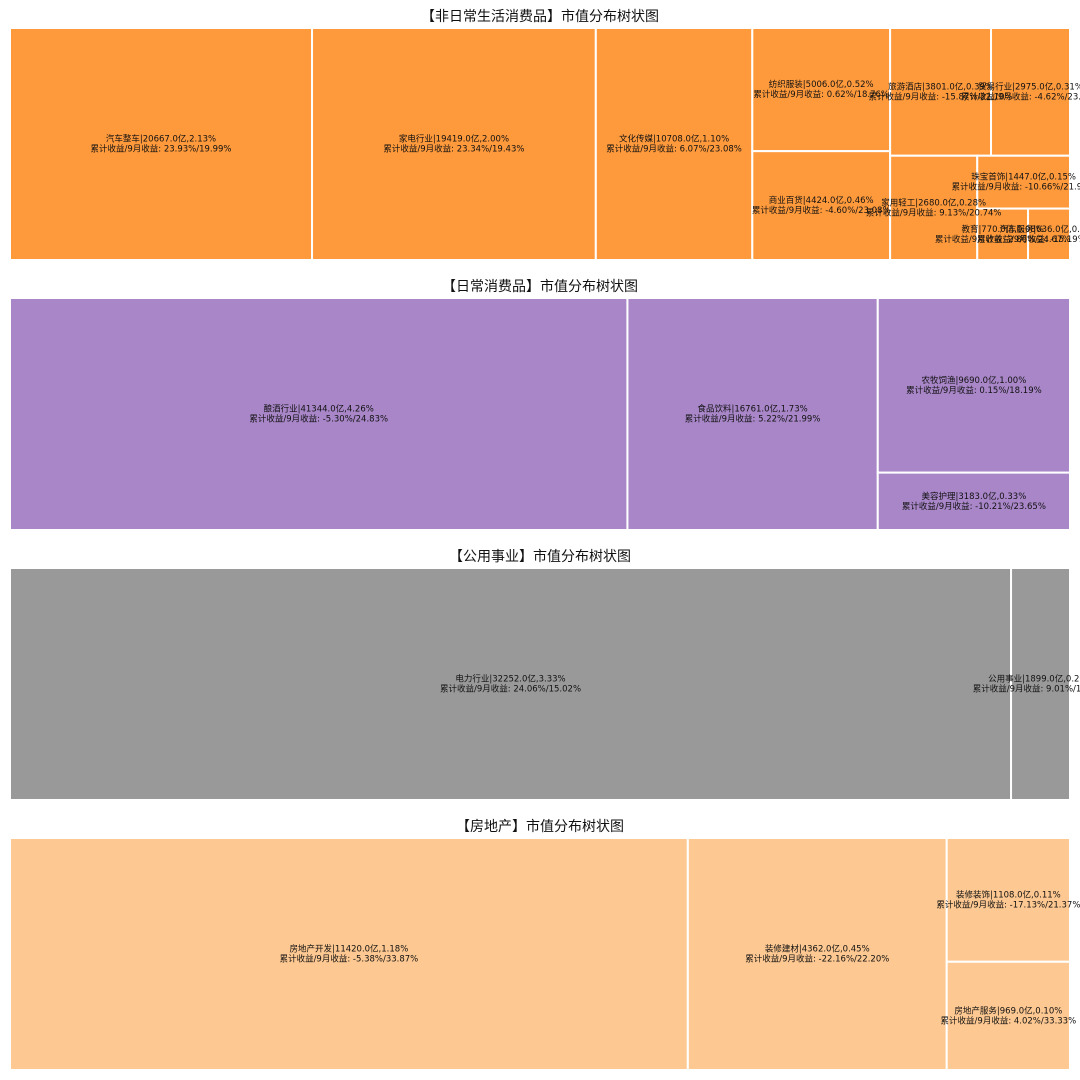  What do you see at coordinates (973, 380) in the screenshot?
I see `cell-label: 农牧饲渔|9690.0亿,1.00%` at bounding box center [973, 380].